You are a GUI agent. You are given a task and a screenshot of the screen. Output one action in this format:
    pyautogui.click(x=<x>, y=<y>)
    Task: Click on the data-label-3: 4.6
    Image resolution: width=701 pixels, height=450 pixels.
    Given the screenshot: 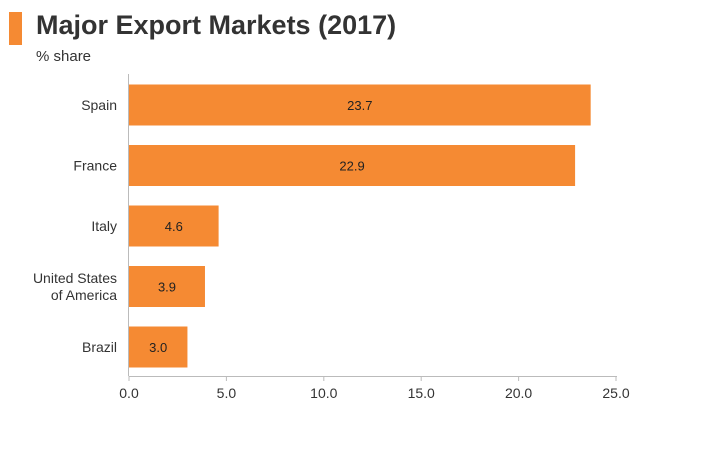 What is the action you would take?
    pyautogui.click(x=174, y=226)
    